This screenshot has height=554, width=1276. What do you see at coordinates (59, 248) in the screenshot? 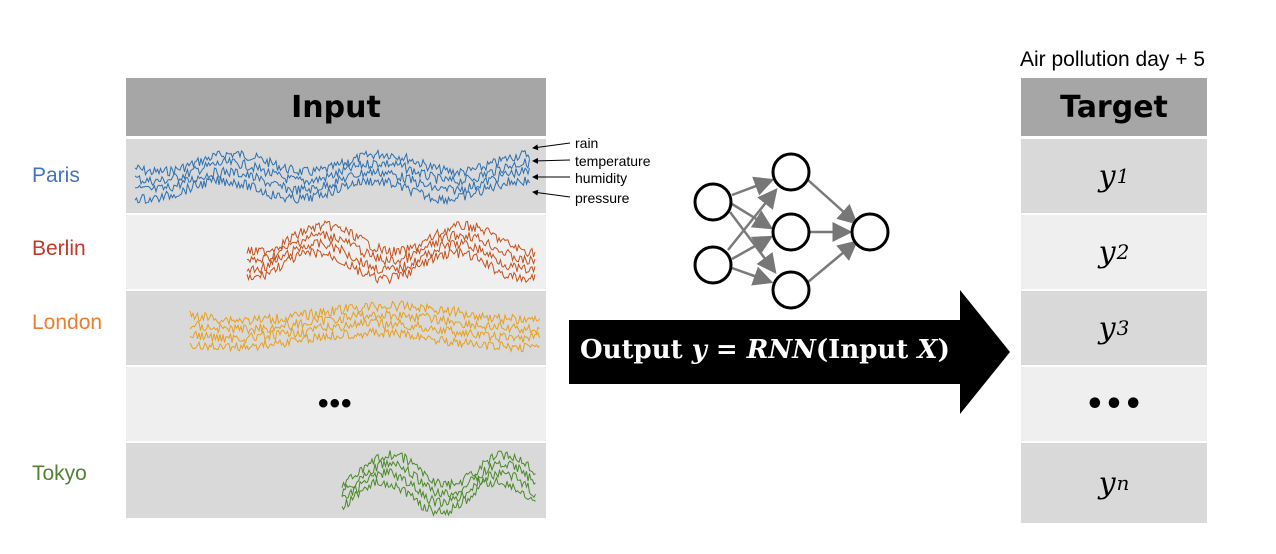
I see `city-label-berlin: Berlin` at bounding box center [59, 248].